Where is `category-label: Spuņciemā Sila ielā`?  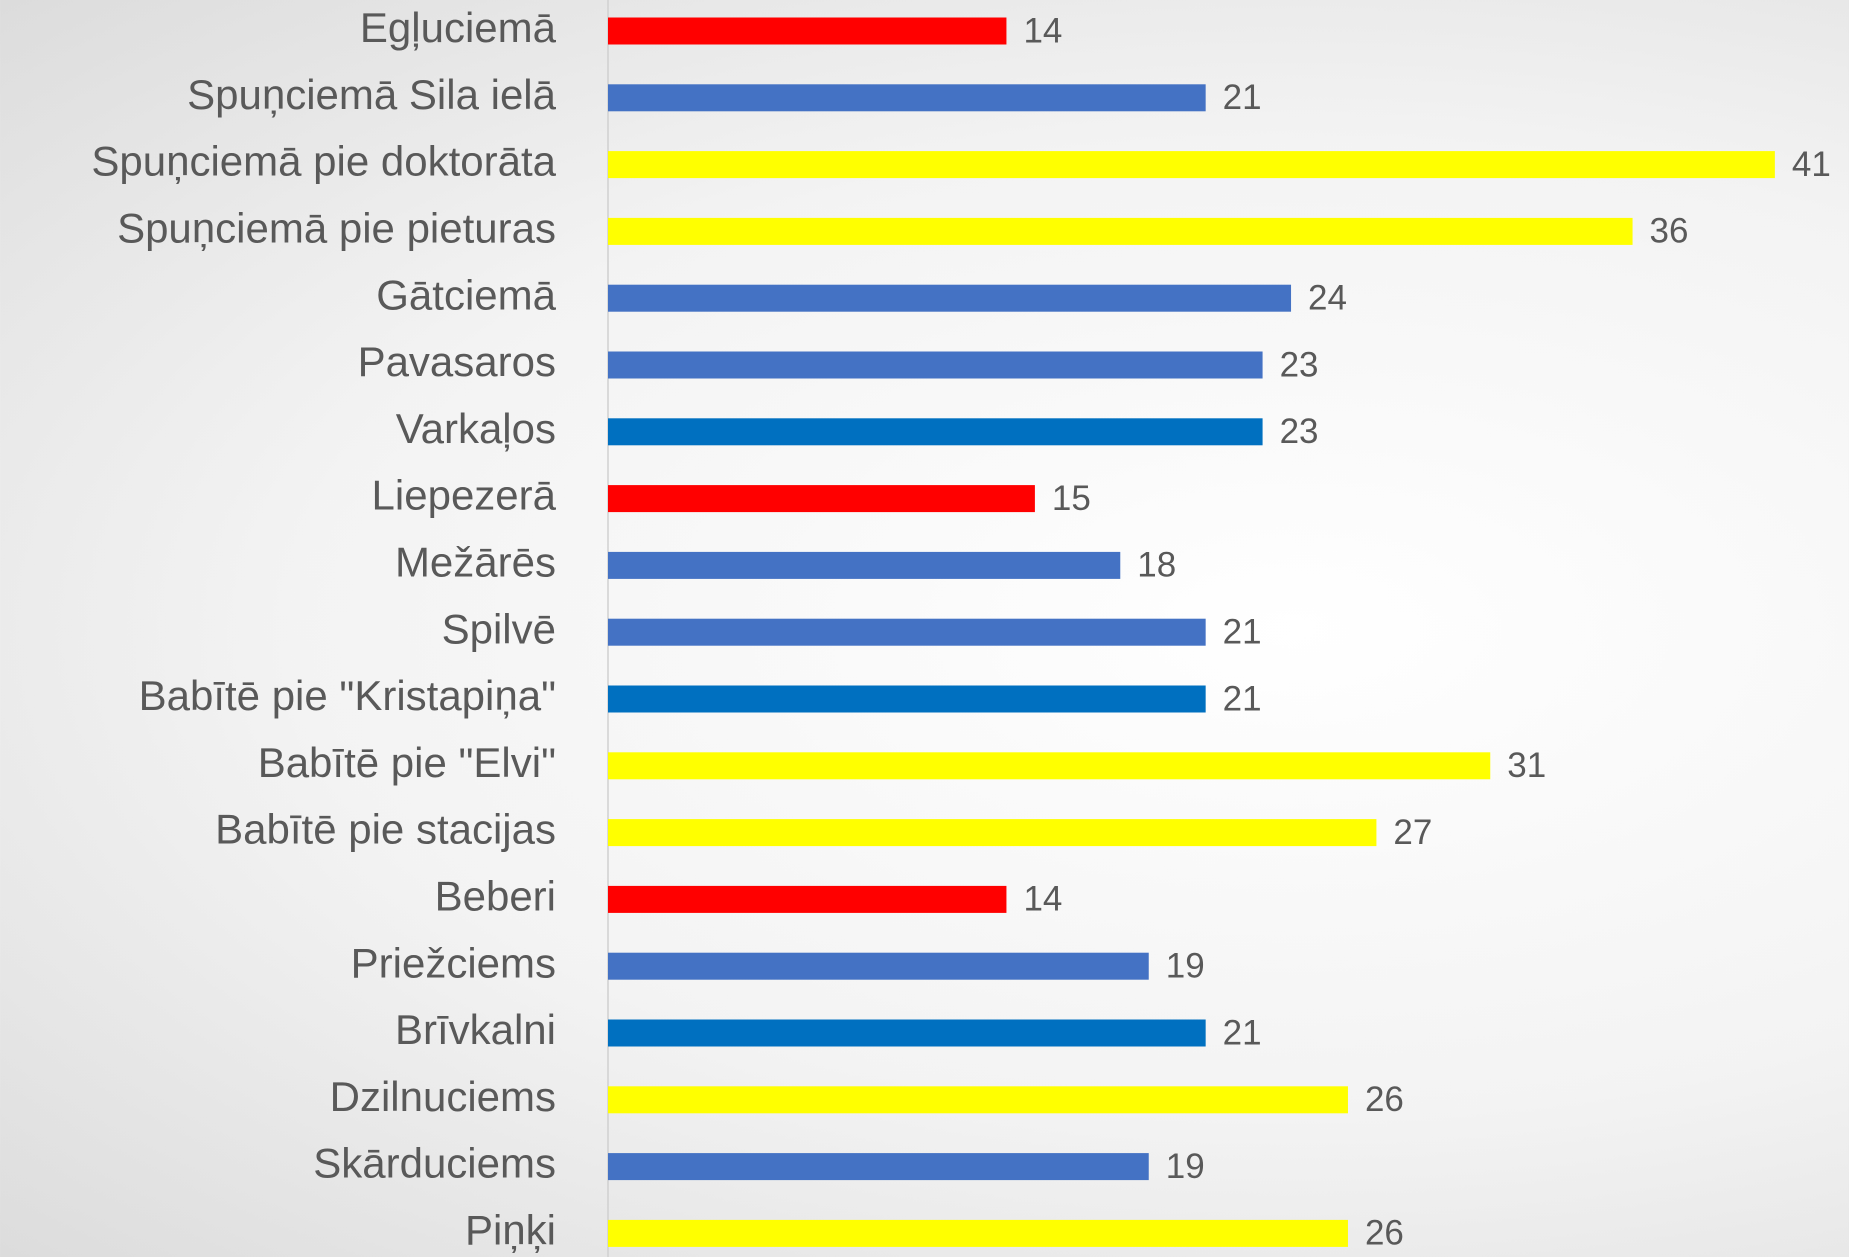
category-label: Spuņciemā Sila ielā is located at coordinates (372, 94).